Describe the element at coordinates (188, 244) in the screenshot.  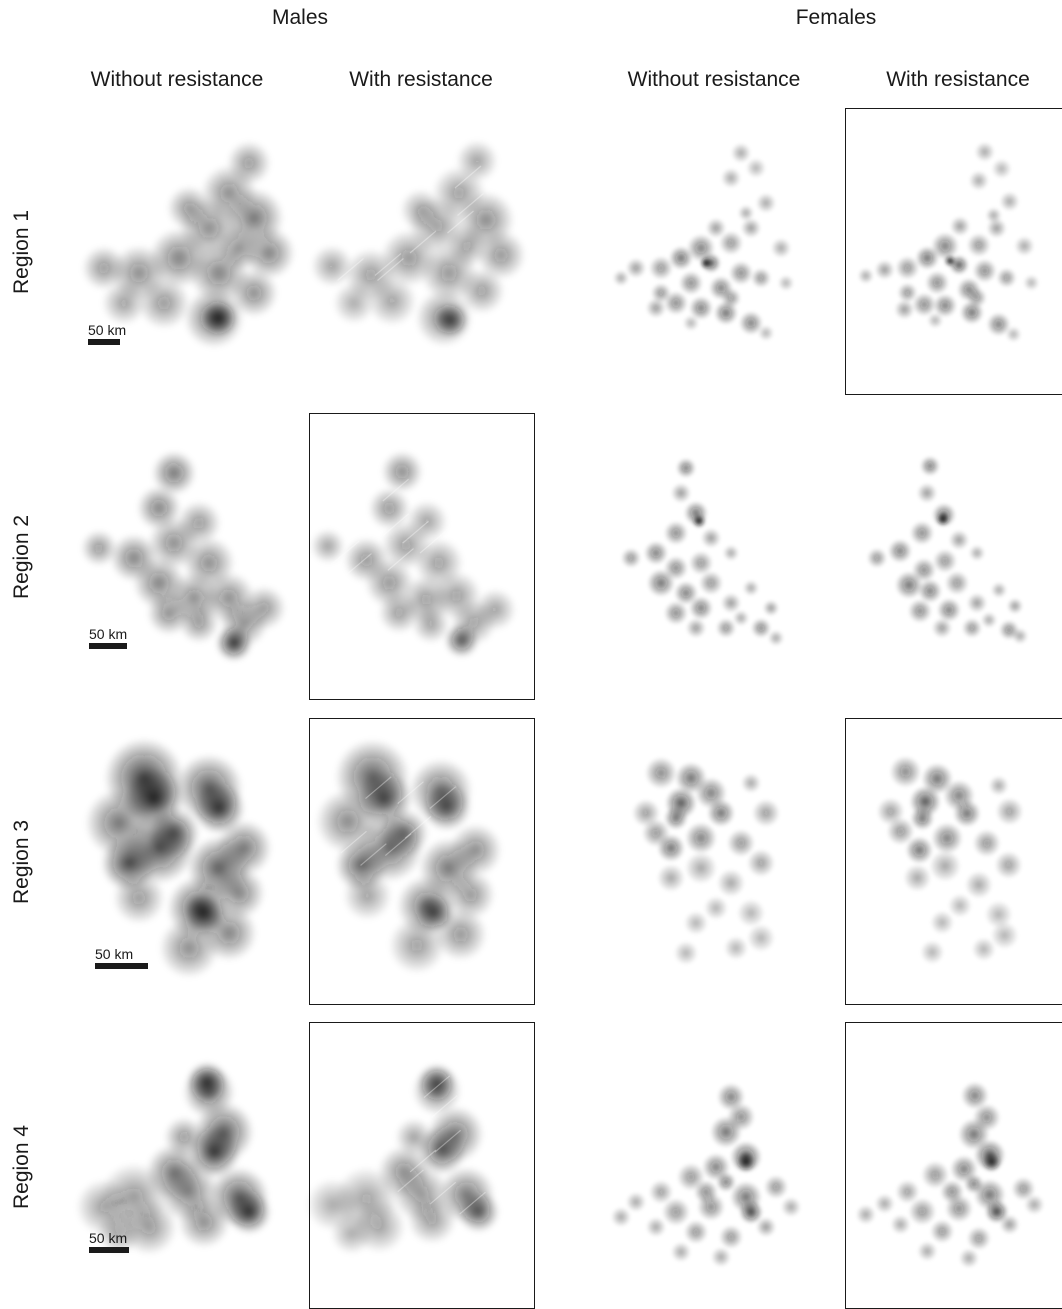
I see `density-map-region1-males-without` at that location.